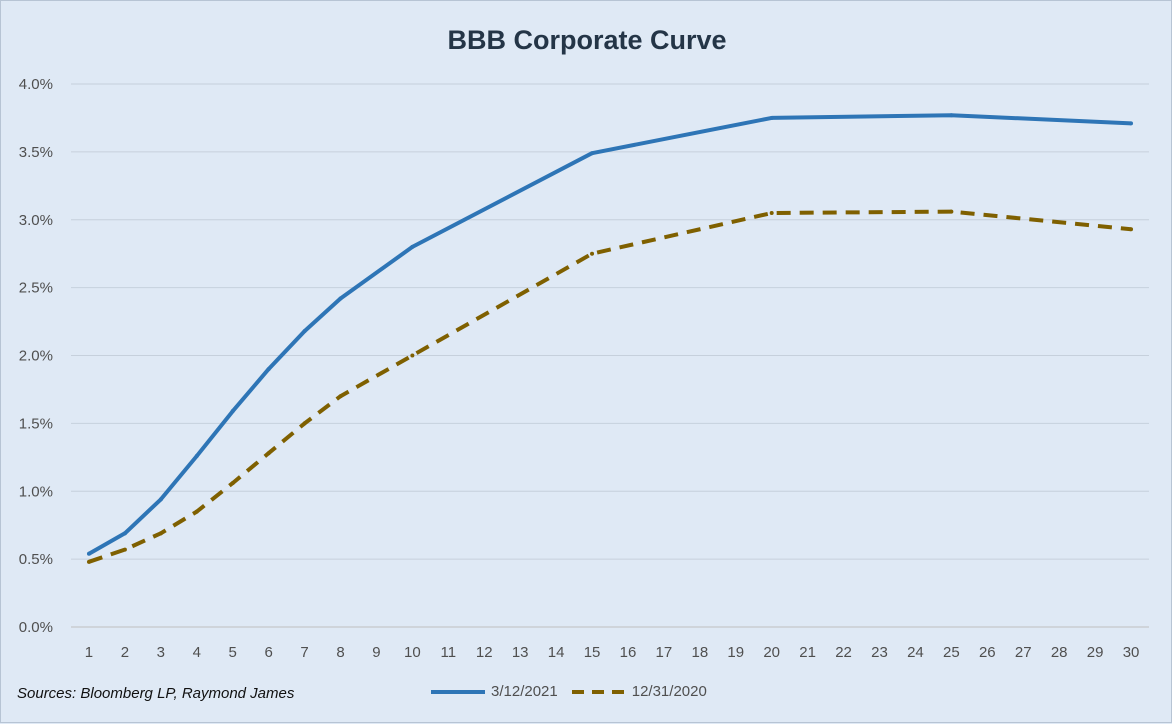 The image size is (1172, 724). What do you see at coordinates (951, 652) in the screenshot?
I see `x-tick-label: 25` at bounding box center [951, 652].